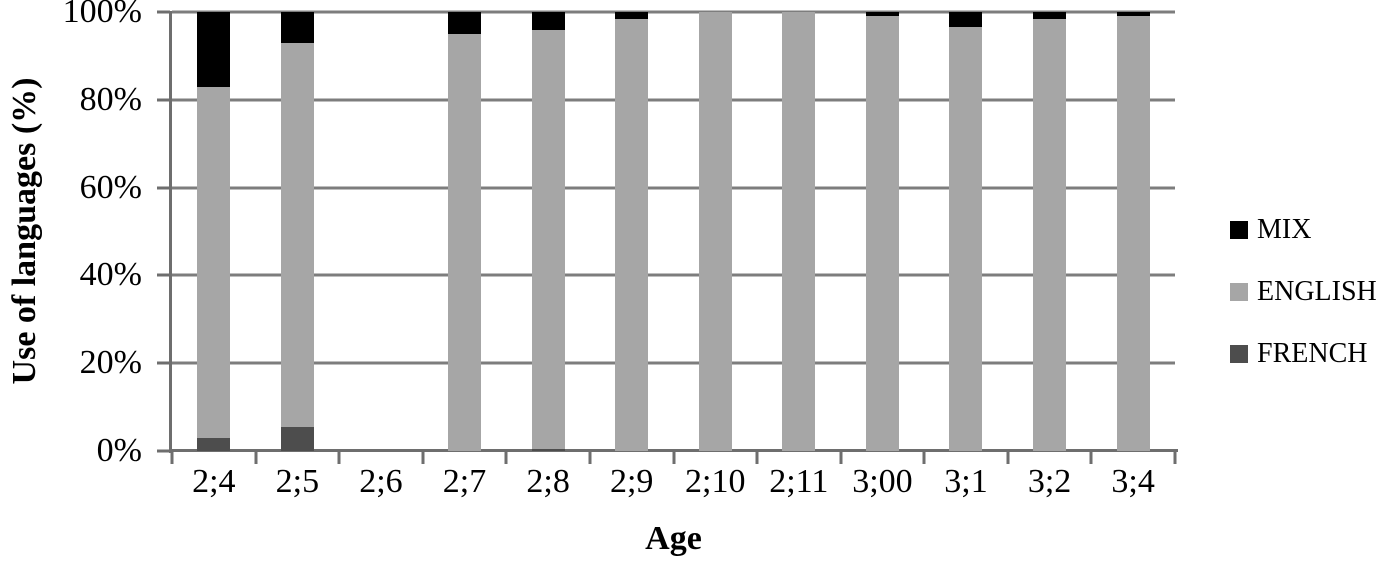 This screenshot has height=569, width=1400. I want to click on legend-label: FRENCH, so click(1312, 353).